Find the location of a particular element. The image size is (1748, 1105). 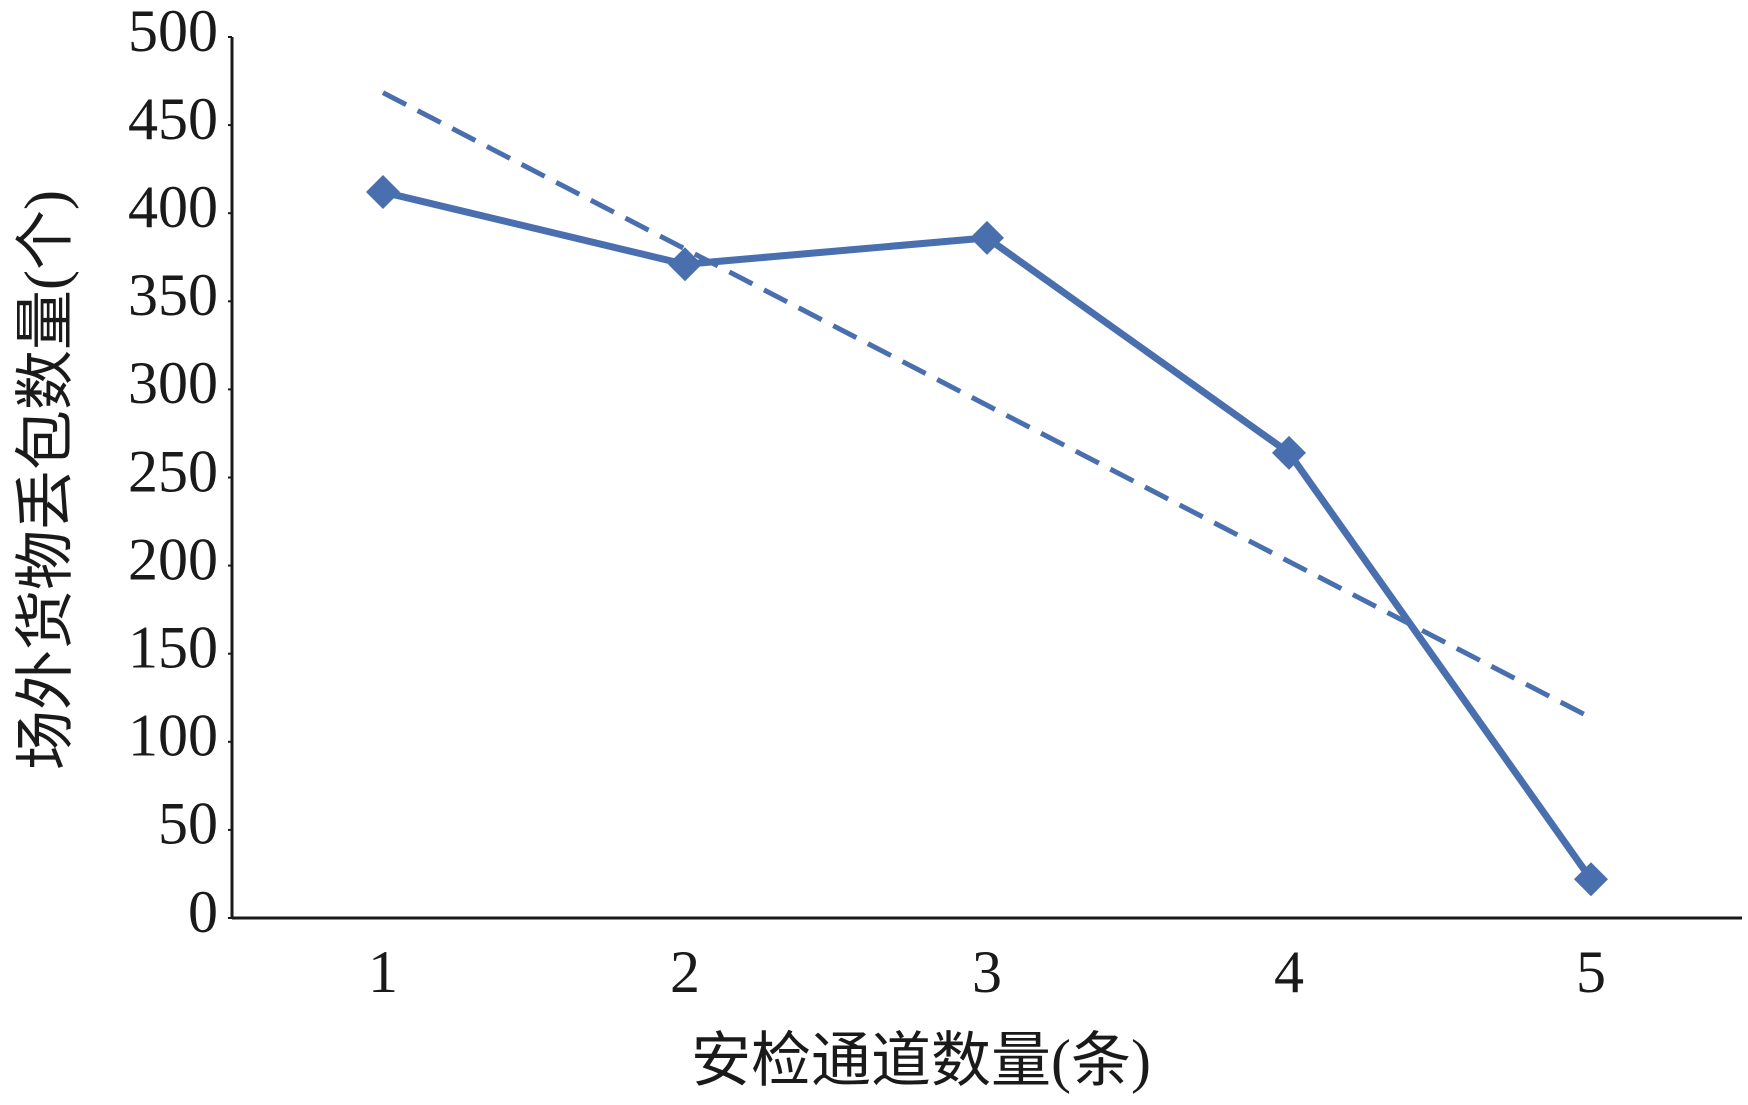

y-tick-label: 350 is located at coordinates (173, 295).